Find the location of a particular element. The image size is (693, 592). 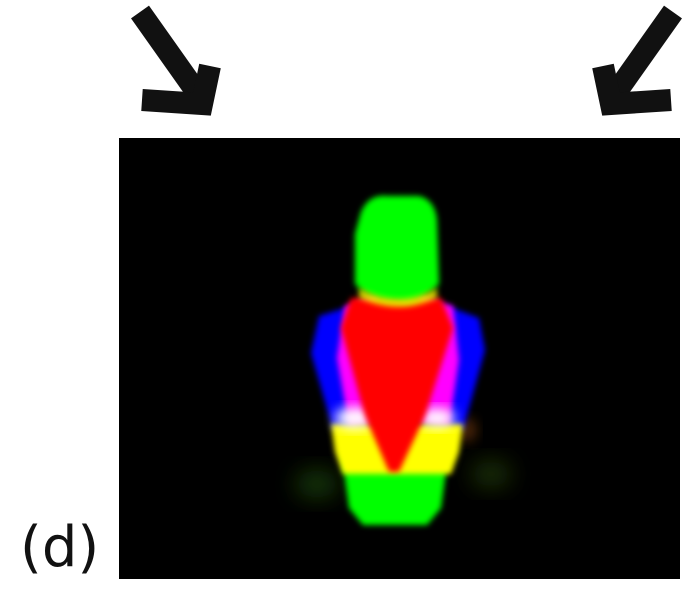

arrow-down-right-icon is located at coordinates (176, 60).